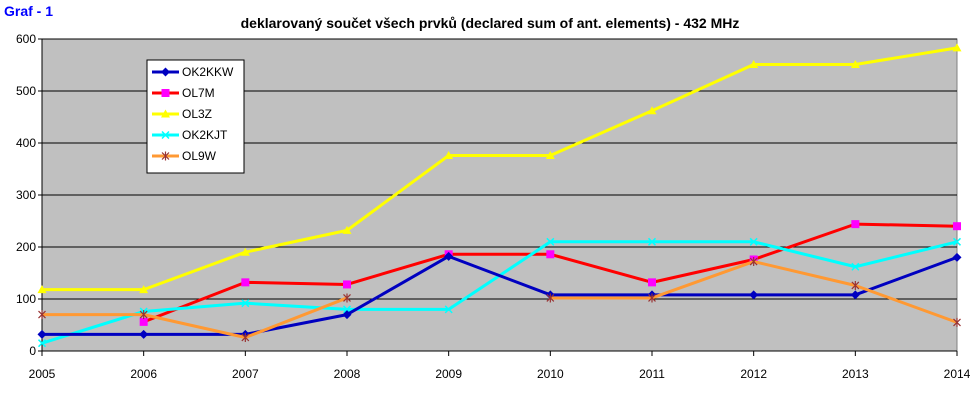 The width and height of the screenshot is (979, 402). What do you see at coordinates (347, 374) in the screenshot?
I see `x-tick-label: 2008` at bounding box center [347, 374].